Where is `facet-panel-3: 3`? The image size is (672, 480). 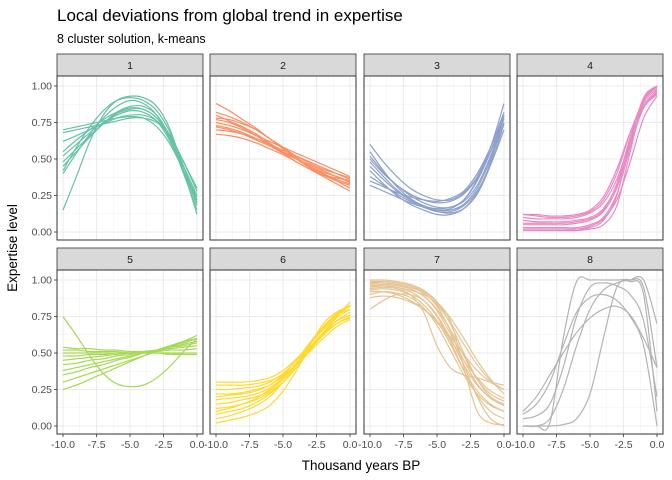
facet-panel-3: 3 is located at coordinates (437, 147).